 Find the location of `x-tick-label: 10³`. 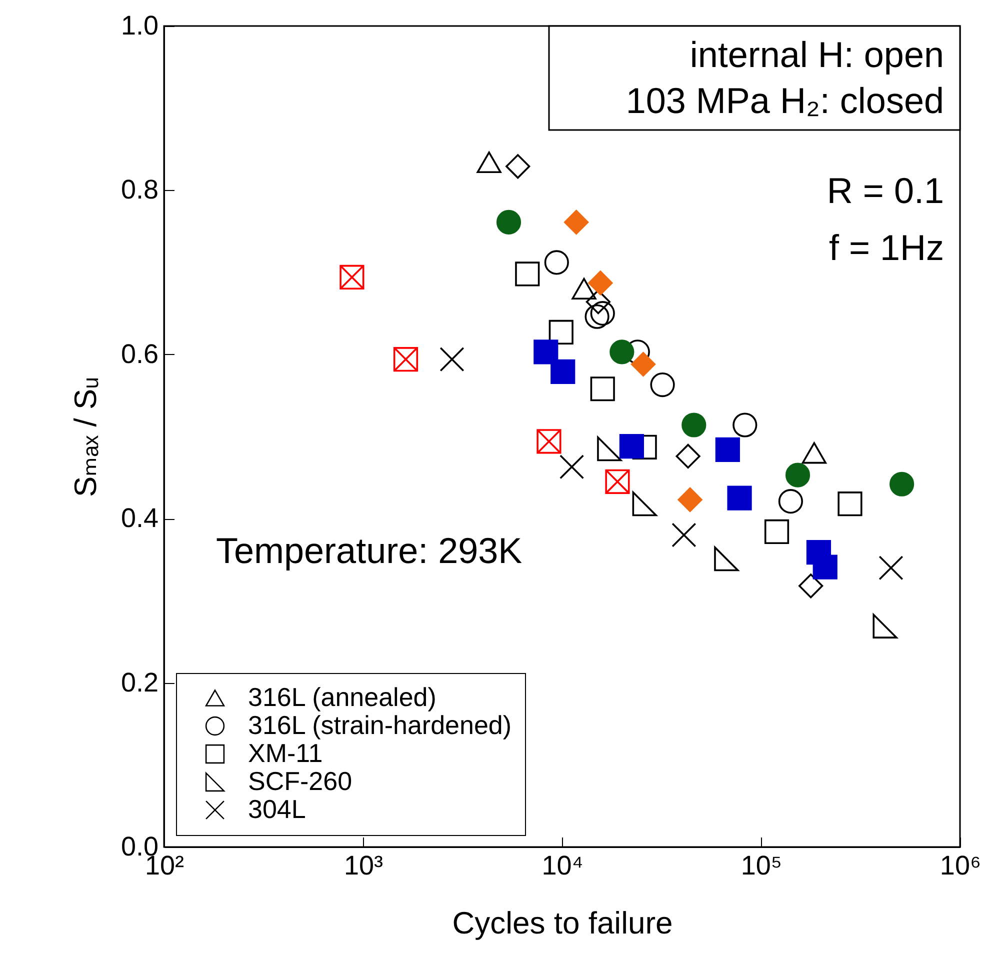

x-tick-label: 10³ is located at coordinates (364, 865).